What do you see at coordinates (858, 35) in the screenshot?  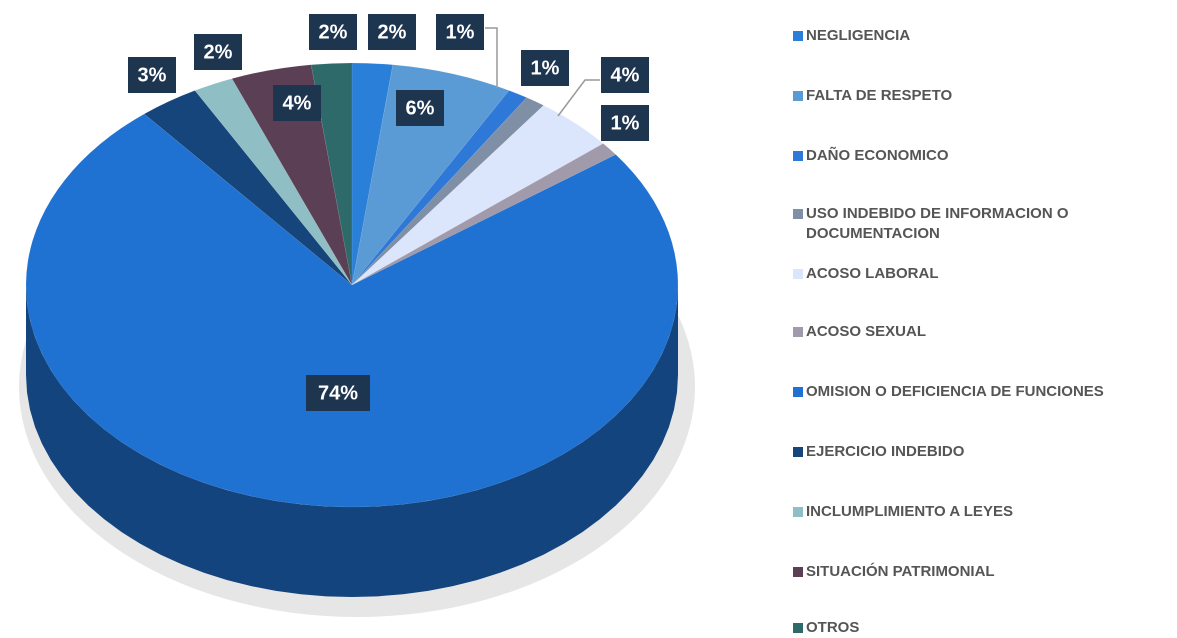 I see `legend-label: NEGLIGENCIA` at bounding box center [858, 35].